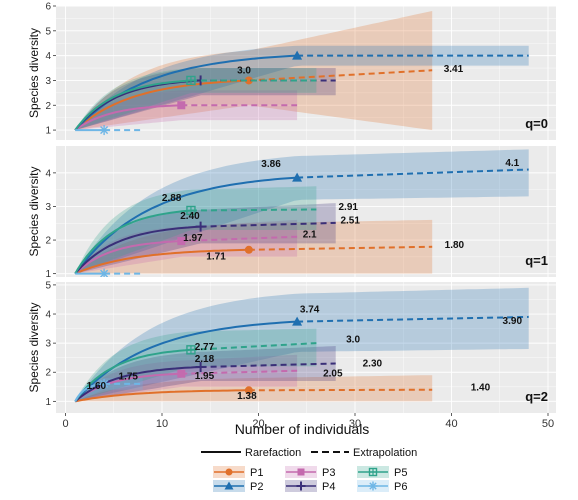 This screenshot has width=578, height=500. What do you see at coordinates (536, 123) in the screenshot?
I see `panel-tag: q=0` at bounding box center [536, 123].